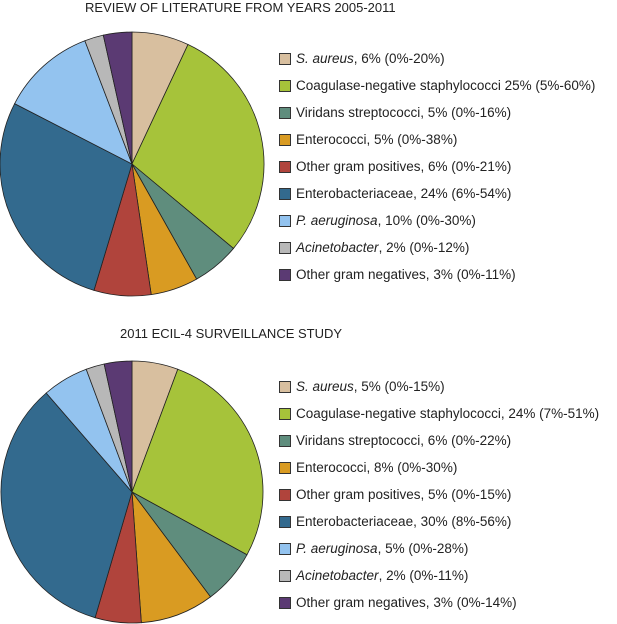  What do you see at coordinates (399, 386) in the screenshot?
I see `legend-value: , 5% (0%-15%)` at bounding box center [399, 386].